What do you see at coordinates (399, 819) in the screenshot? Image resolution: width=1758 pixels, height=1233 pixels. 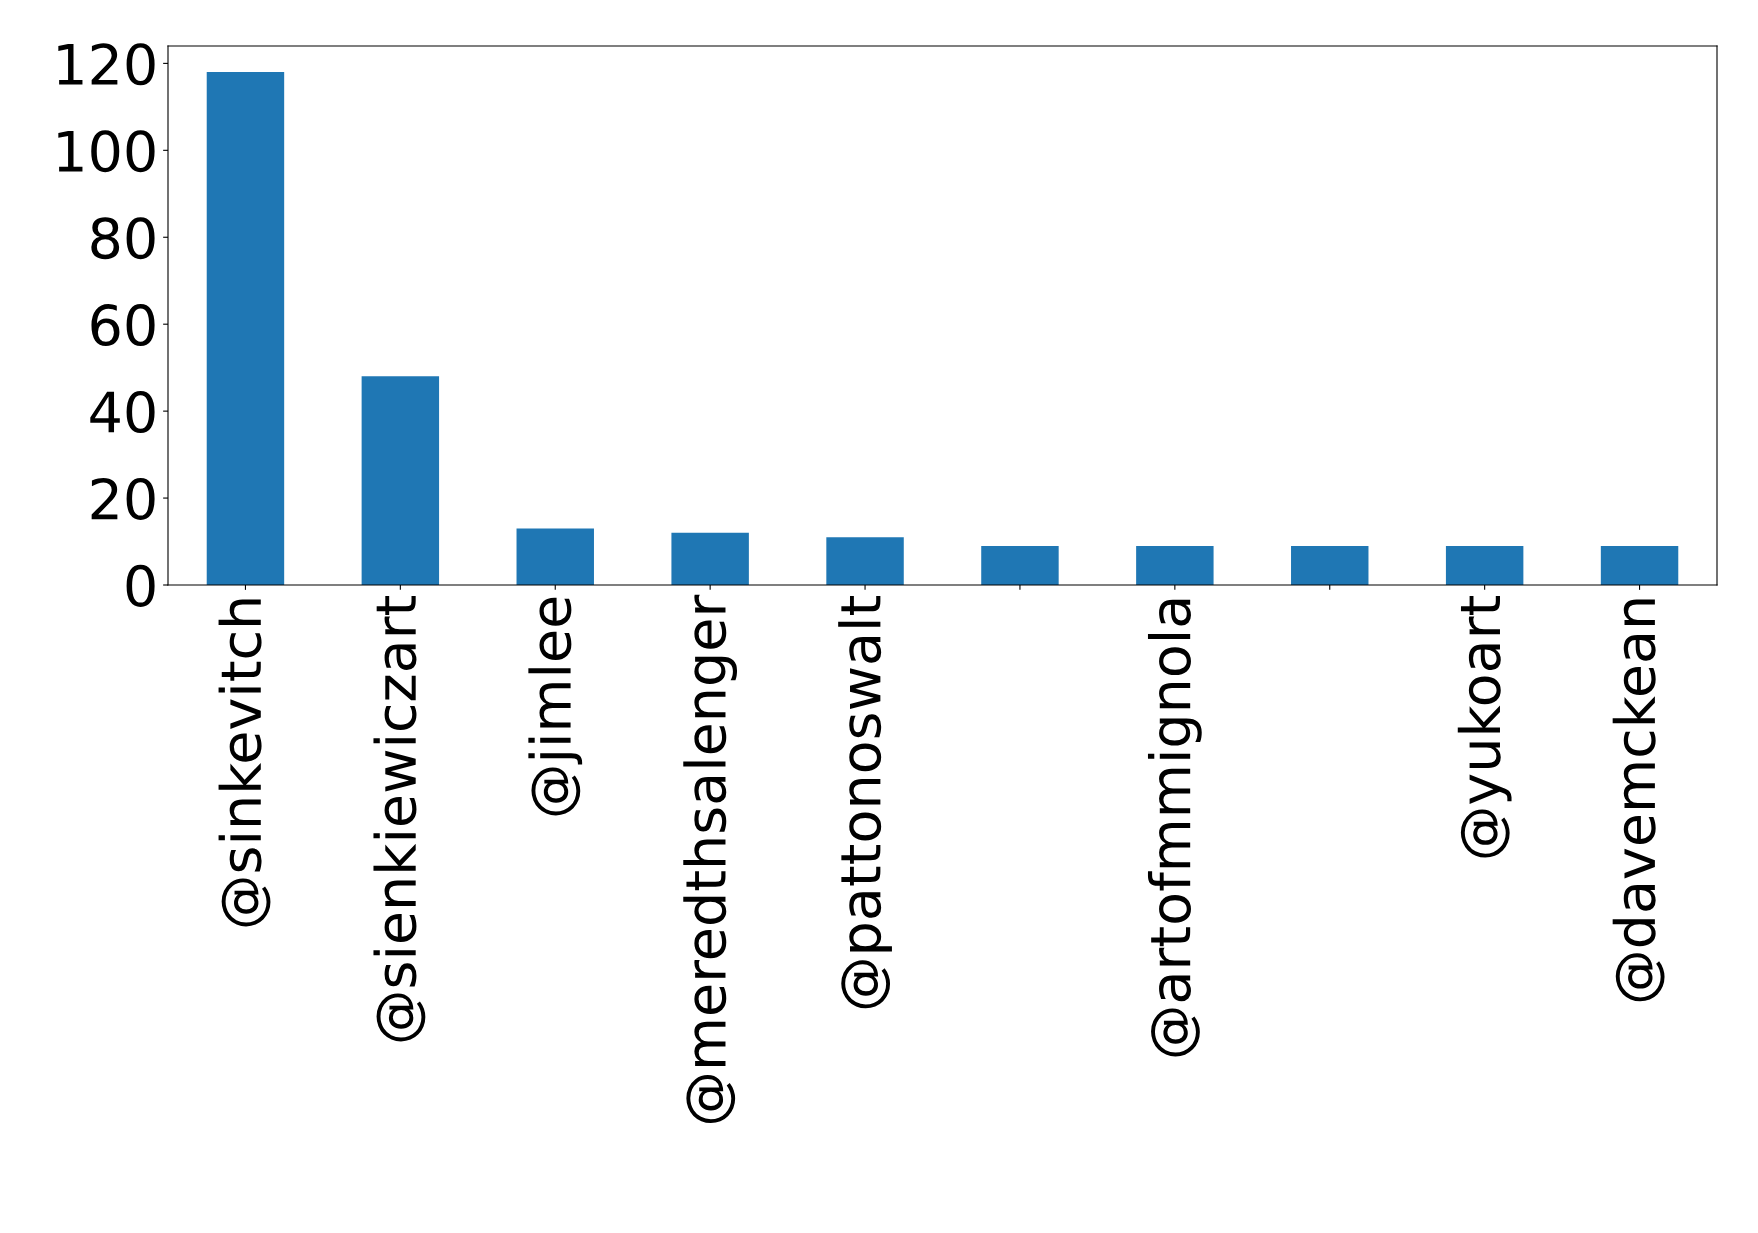 I see `x-tick-label: @sienkiewiczart` at bounding box center [399, 819].